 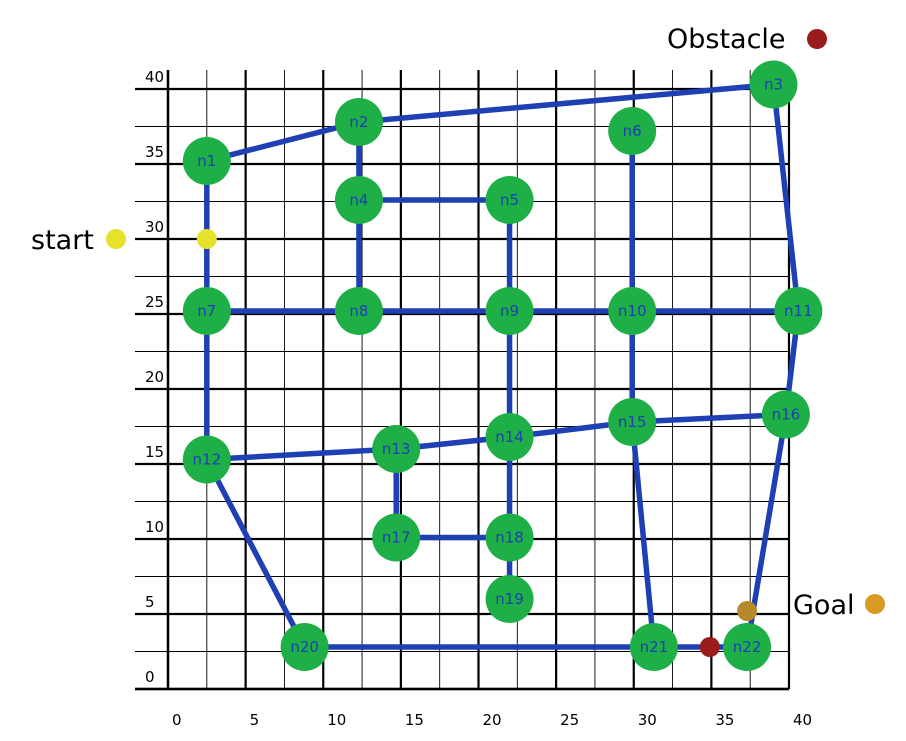 I want to click on legend-obstacle-label: Obstacle, so click(x=726, y=39).